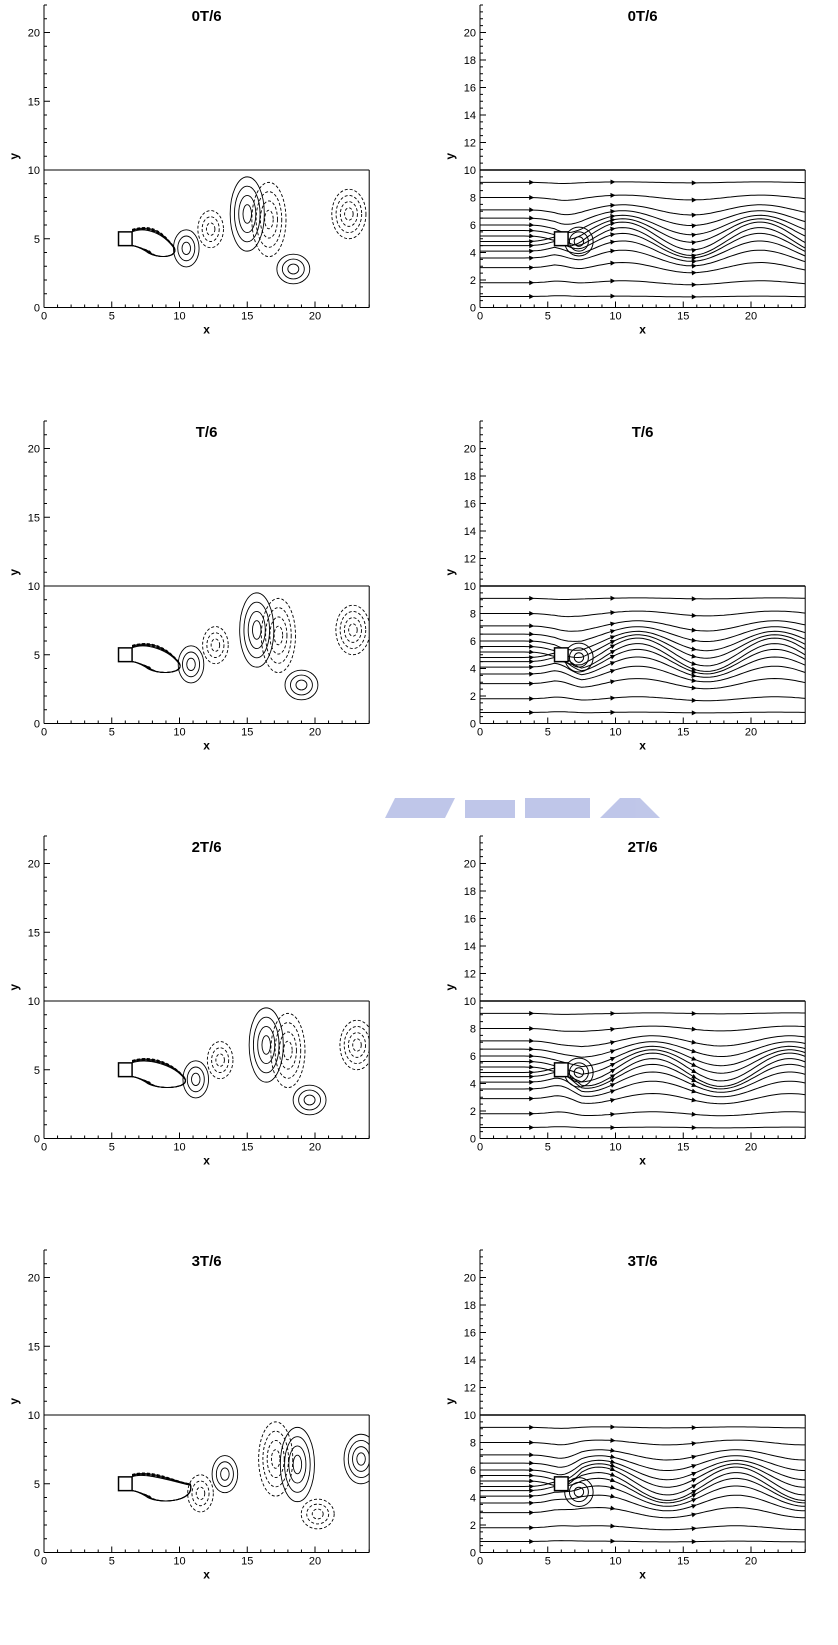  I want to click on y-tick-label: 5, so click(37, 1071).